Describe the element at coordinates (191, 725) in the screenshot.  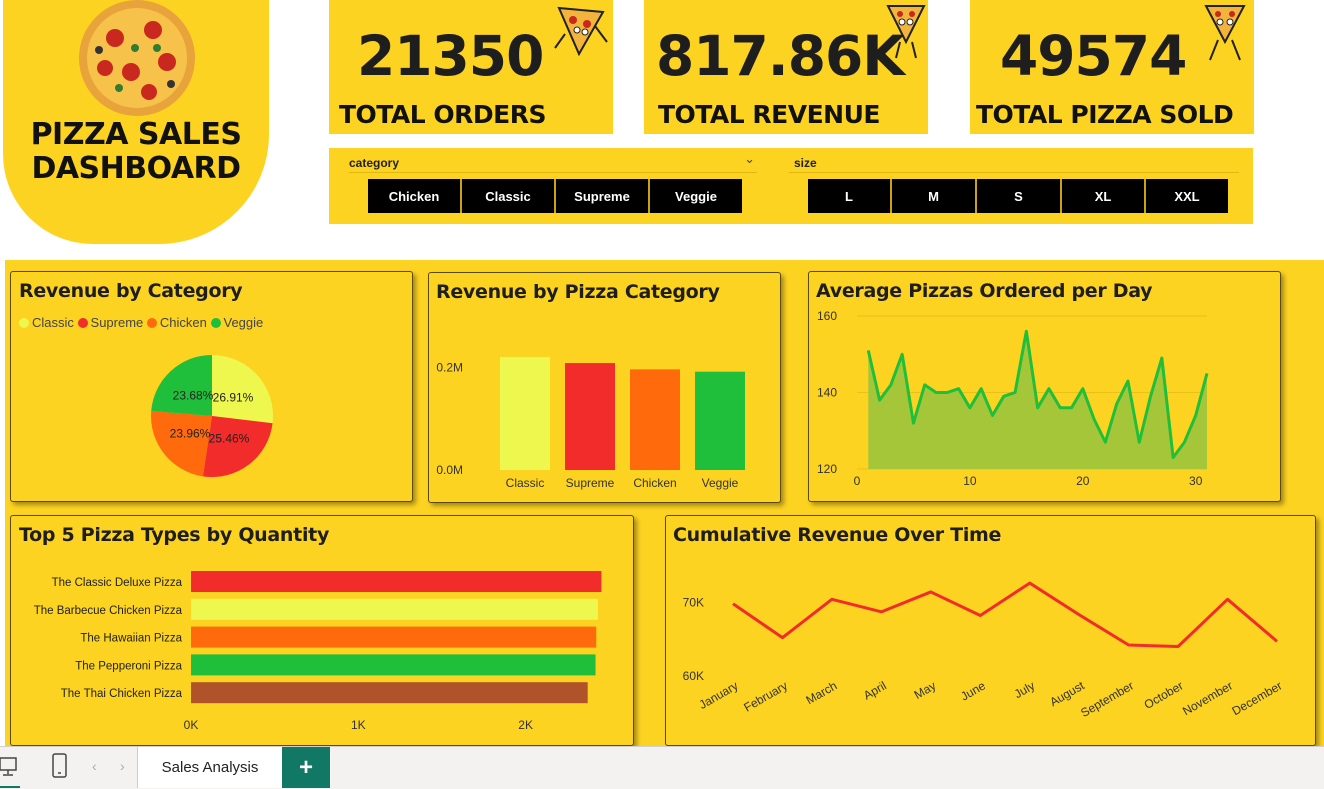
I see `x-tick-label: 0K` at that location.